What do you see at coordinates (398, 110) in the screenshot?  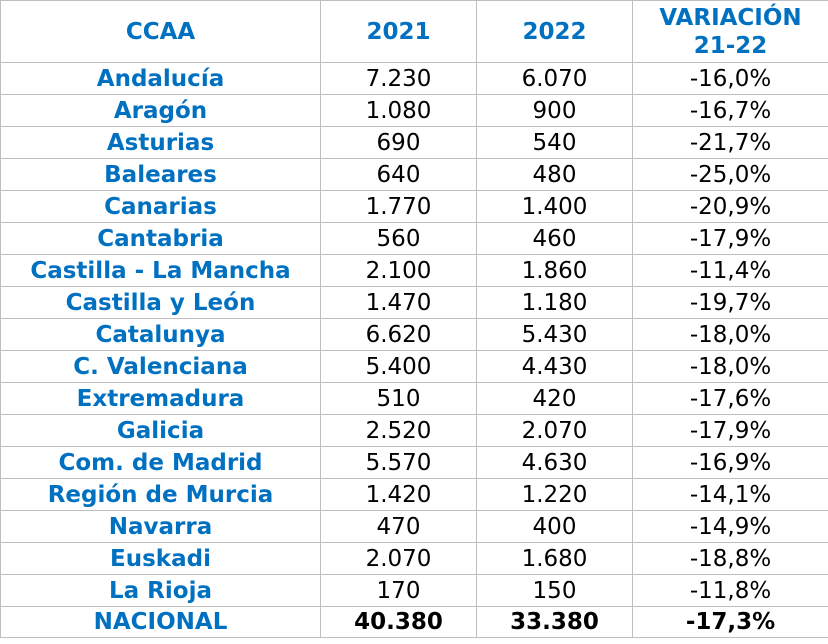 I see `value-2021-cell: 1.080` at bounding box center [398, 110].